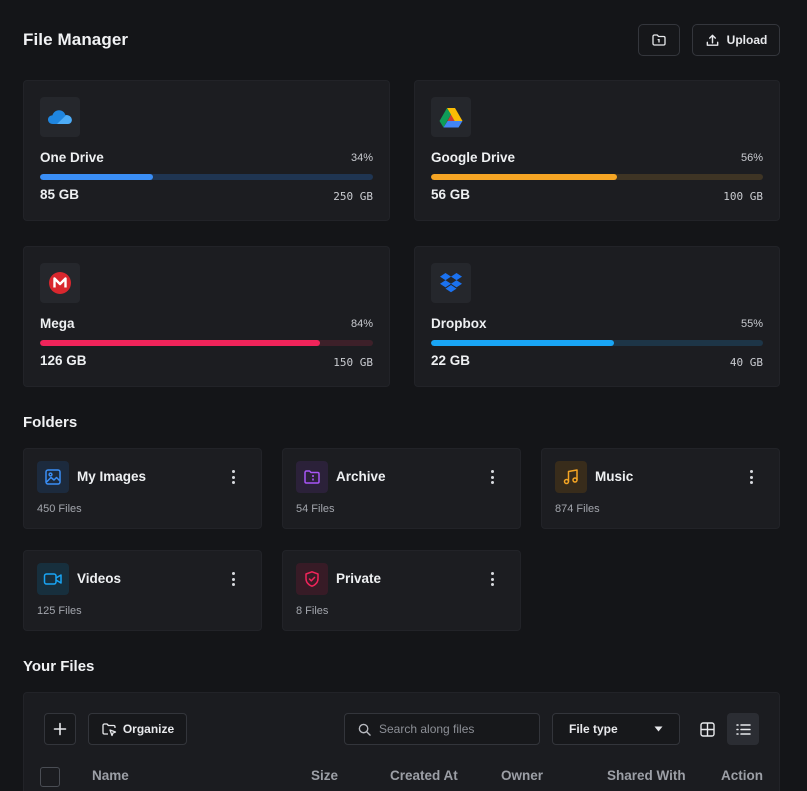  I want to click on organize-button: Organize, so click(137, 729).